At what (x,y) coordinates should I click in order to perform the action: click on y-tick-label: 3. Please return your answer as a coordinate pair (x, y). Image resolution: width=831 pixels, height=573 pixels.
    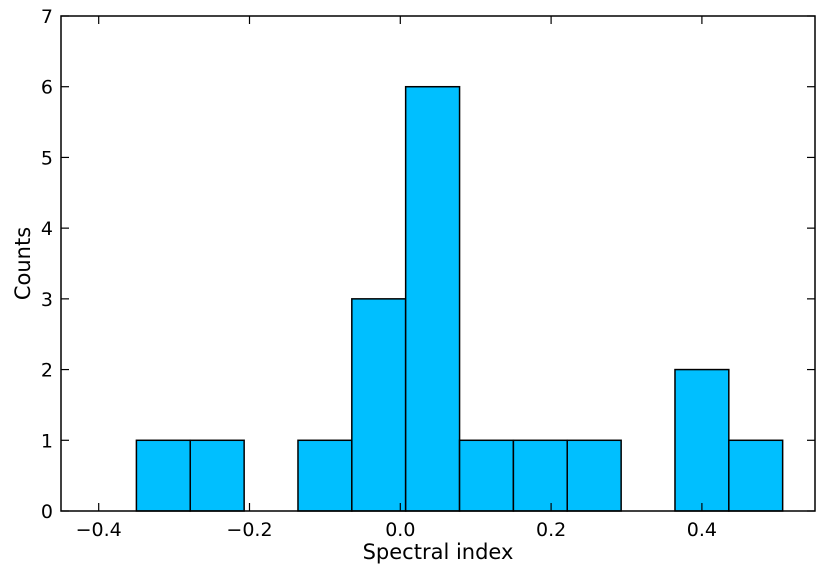
    Looking at the image, I should click on (47, 300).